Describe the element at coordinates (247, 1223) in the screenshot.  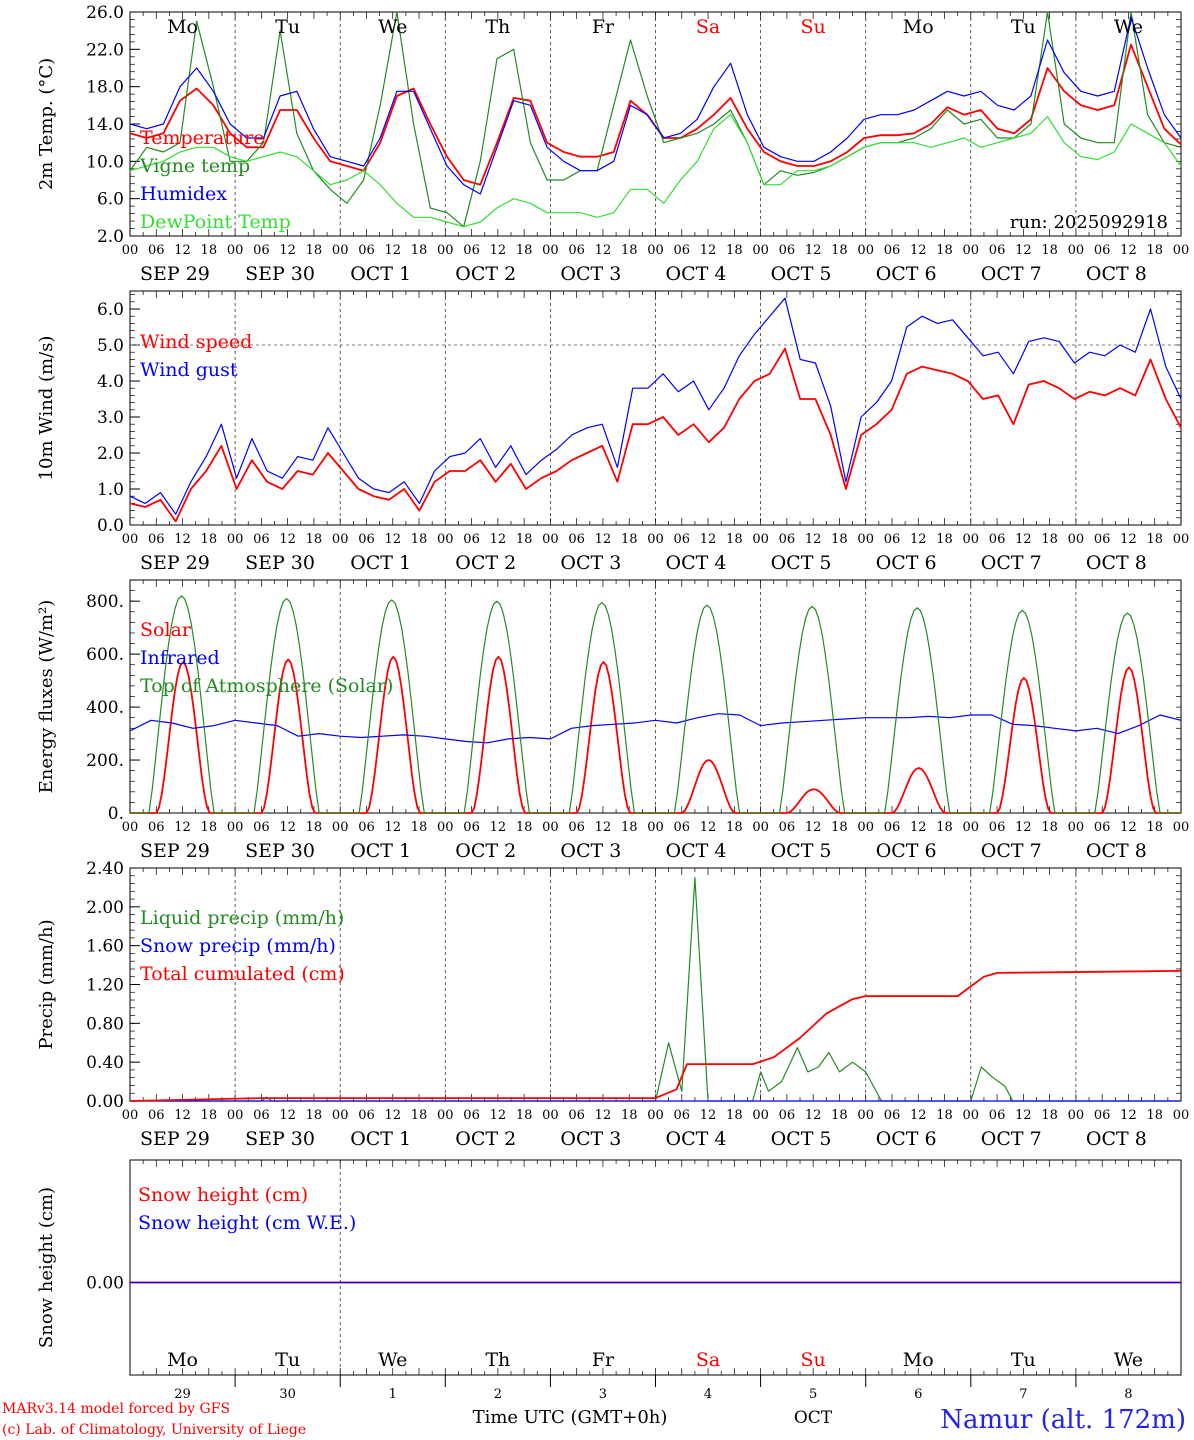
I see `legend-entry: Snow height (cm W.E.)` at that location.